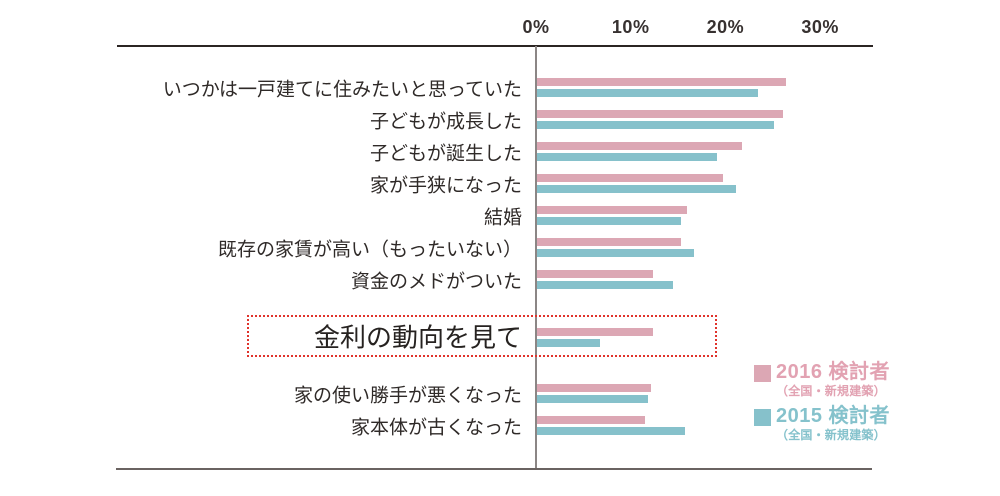 Image resolution: width=1000 pixels, height=496 pixels. What do you see at coordinates (417, 337) in the screenshot?
I see `category-label: 金利の動向を見て` at bounding box center [417, 337].